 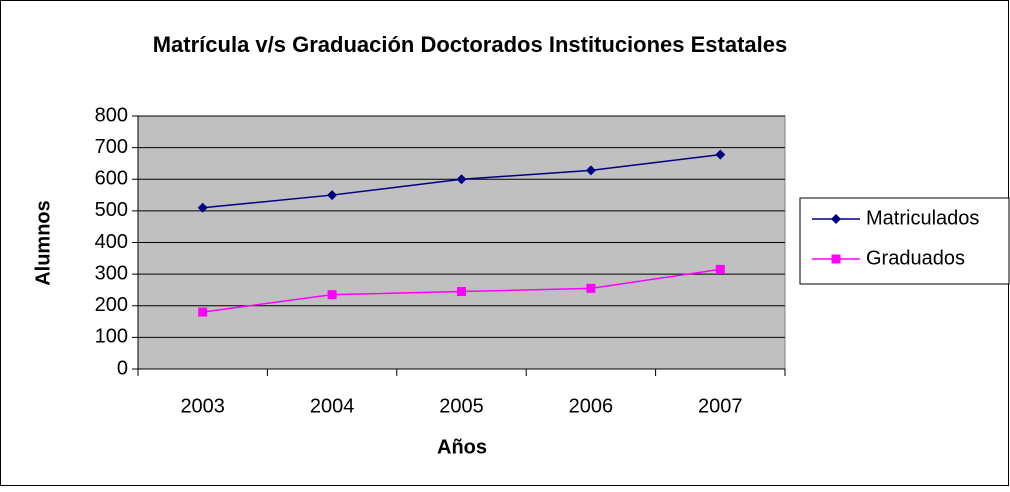 What do you see at coordinates (332, 406) in the screenshot?
I see `x-tick-label: 2004` at bounding box center [332, 406].